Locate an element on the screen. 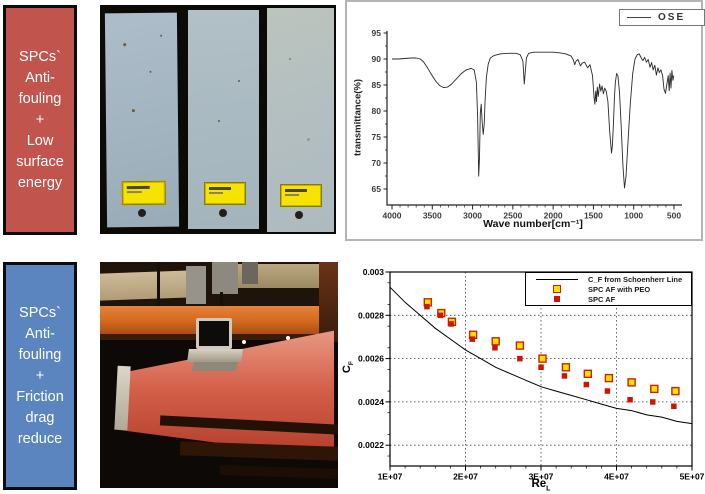  x-tick-label: 5E+07 is located at coordinates (692, 477).